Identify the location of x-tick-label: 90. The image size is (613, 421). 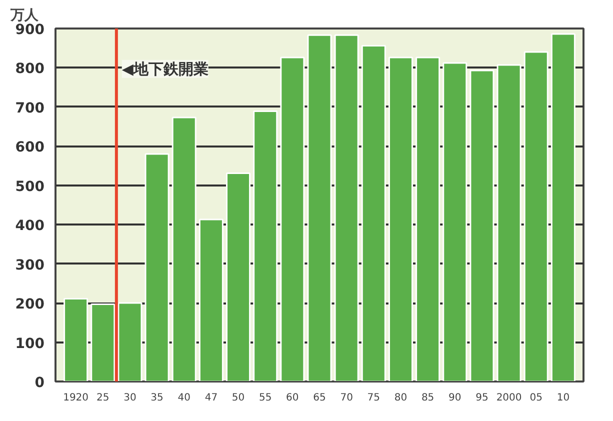
(455, 398).